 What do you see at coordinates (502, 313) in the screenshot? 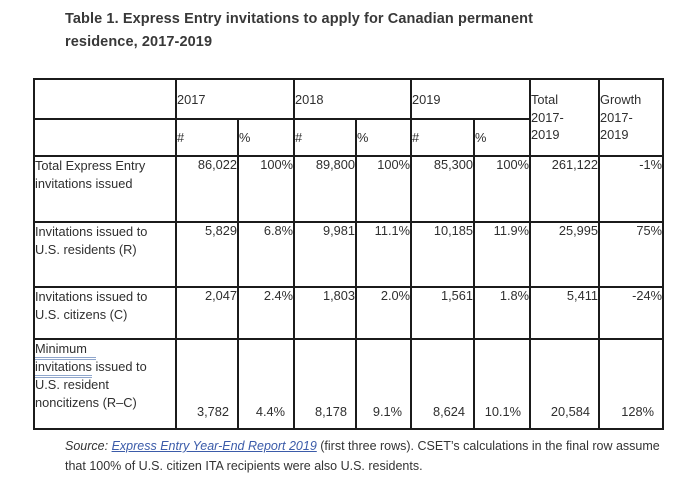
I see `cell-2019-percent: 1.8%` at bounding box center [502, 313].